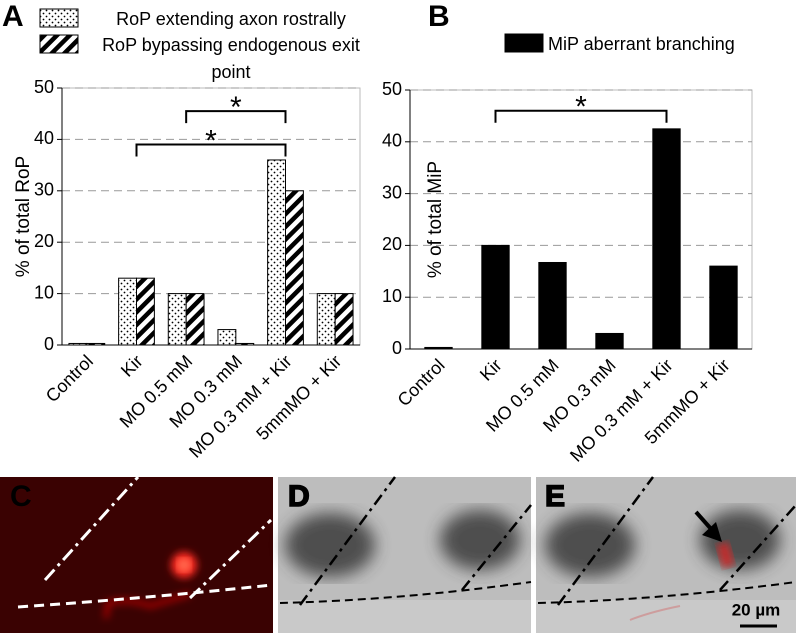 The width and height of the screenshot is (796, 633). Describe the element at coordinates (23, 216) in the screenshot. I see `y-axis-label: % of total RoP` at that location.